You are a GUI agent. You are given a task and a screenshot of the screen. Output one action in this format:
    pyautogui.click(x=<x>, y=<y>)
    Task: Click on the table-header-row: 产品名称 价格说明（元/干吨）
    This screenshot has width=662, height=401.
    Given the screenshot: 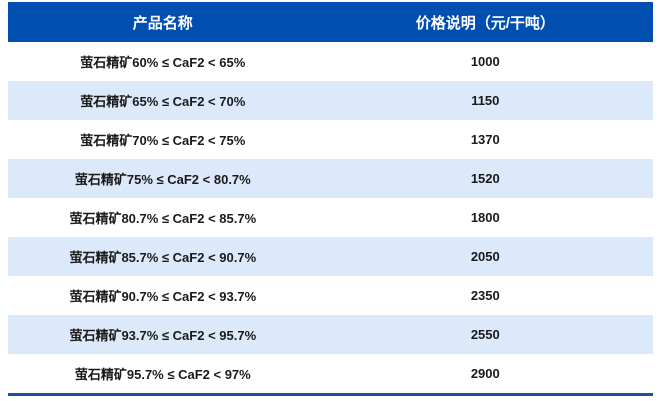 What is the action you would take?
    pyautogui.click(x=330, y=22)
    